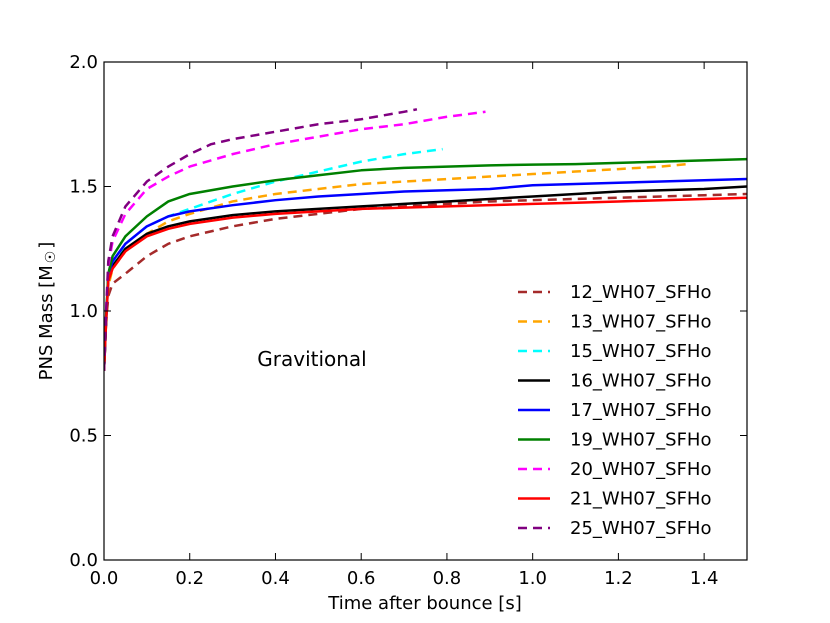 The width and height of the screenshot is (830, 623). Describe the element at coordinates (640, 469) in the screenshot. I see `legend-label: 20_WH07_SFHo` at that location.